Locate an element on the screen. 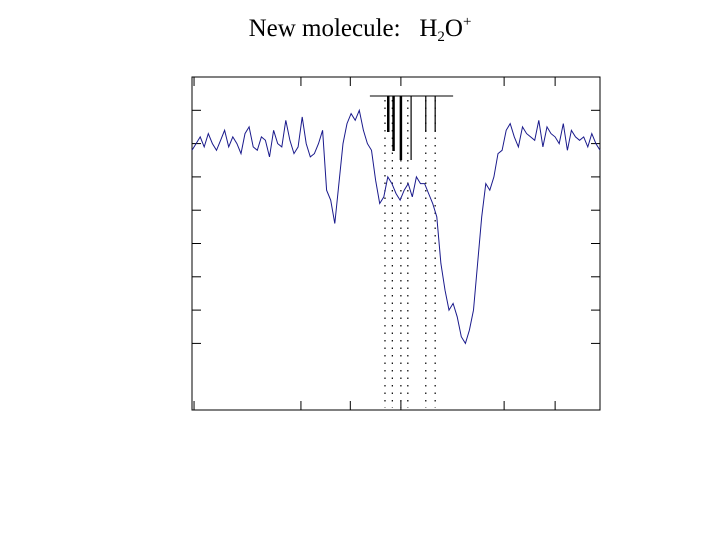 The width and height of the screenshot is (720, 540). formula-element-h: H is located at coordinates (428, 28).